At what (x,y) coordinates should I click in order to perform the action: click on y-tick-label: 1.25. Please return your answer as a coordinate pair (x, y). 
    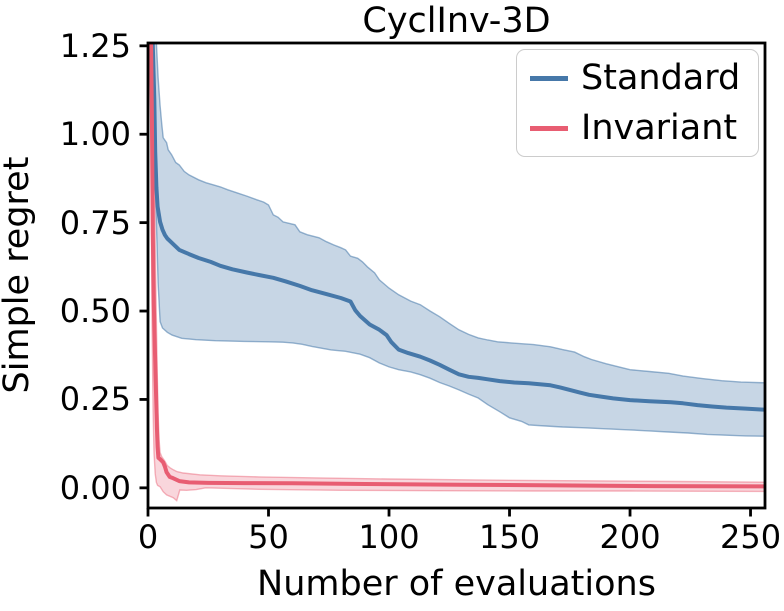
    Looking at the image, I should click on (95, 45).